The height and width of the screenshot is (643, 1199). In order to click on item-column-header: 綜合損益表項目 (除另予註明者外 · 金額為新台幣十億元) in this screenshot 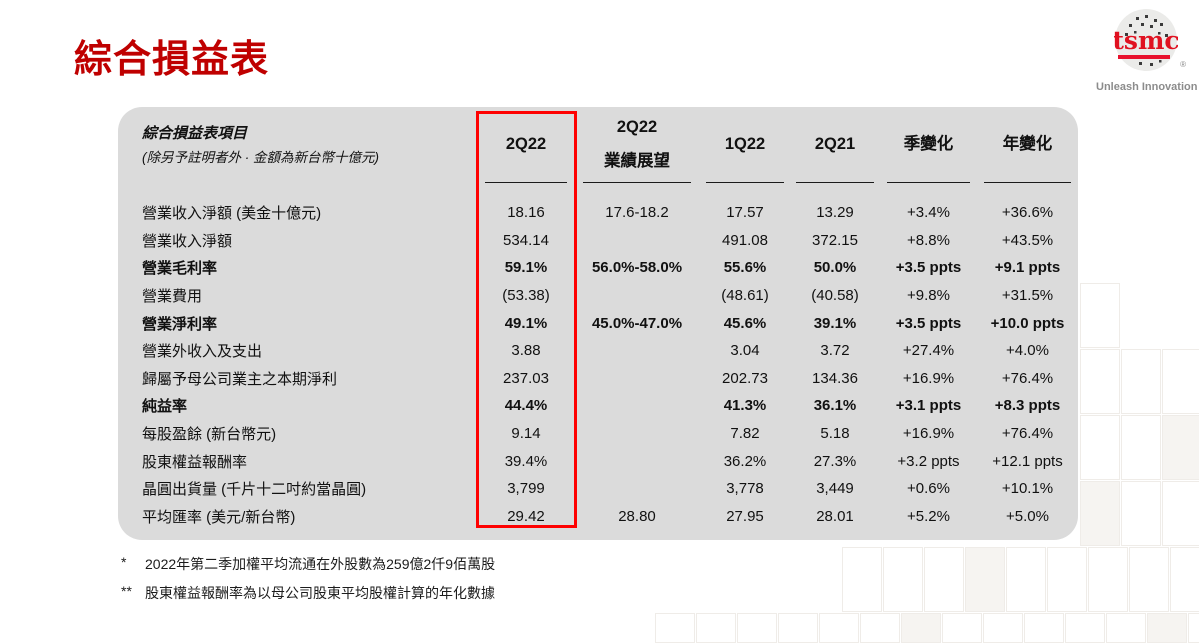, I will do `click(298, 153)`.